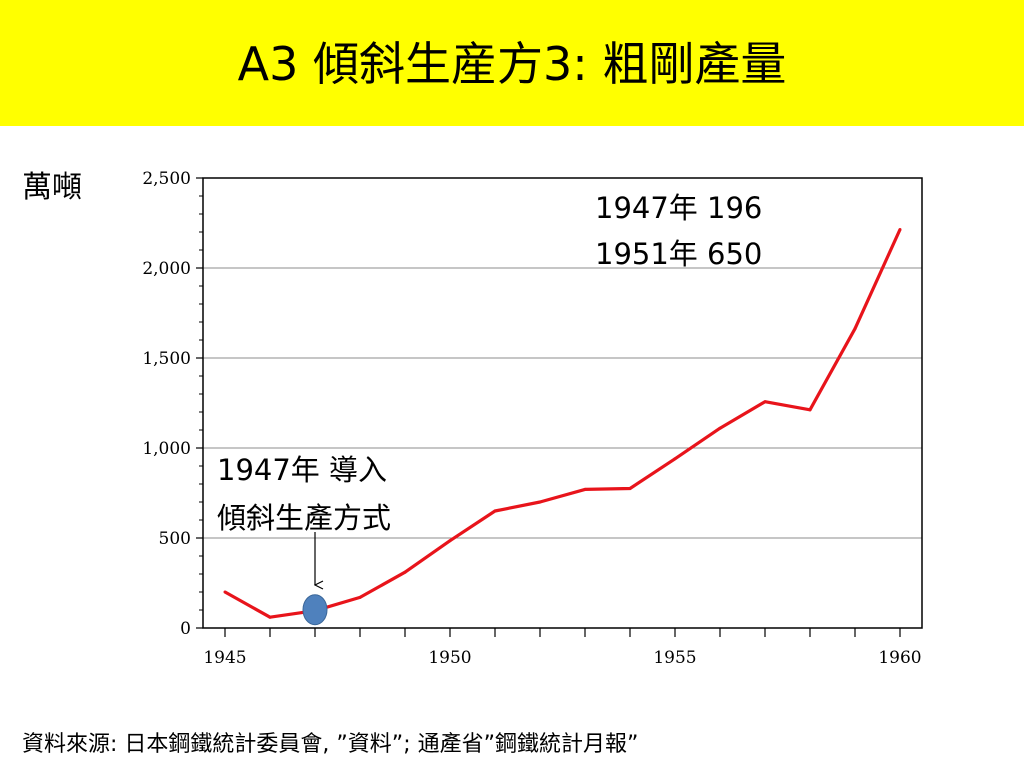 This screenshot has height=768, width=1024. I want to click on y-tick-label: 500, so click(175, 539).